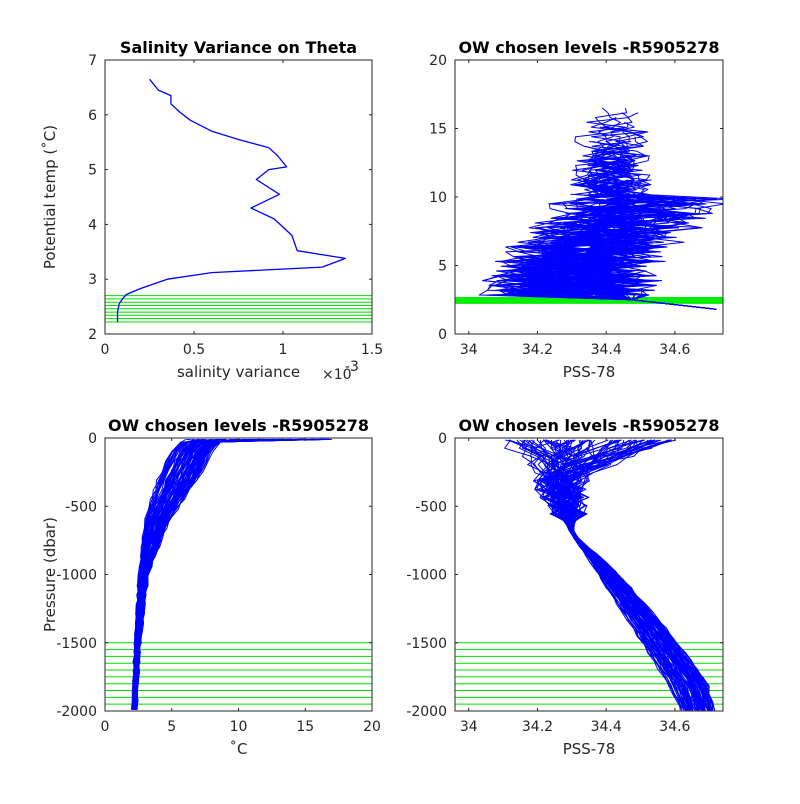  Describe the element at coordinates (305, 727) in the screenshot. I see `x-tick-label: 15` at that location.